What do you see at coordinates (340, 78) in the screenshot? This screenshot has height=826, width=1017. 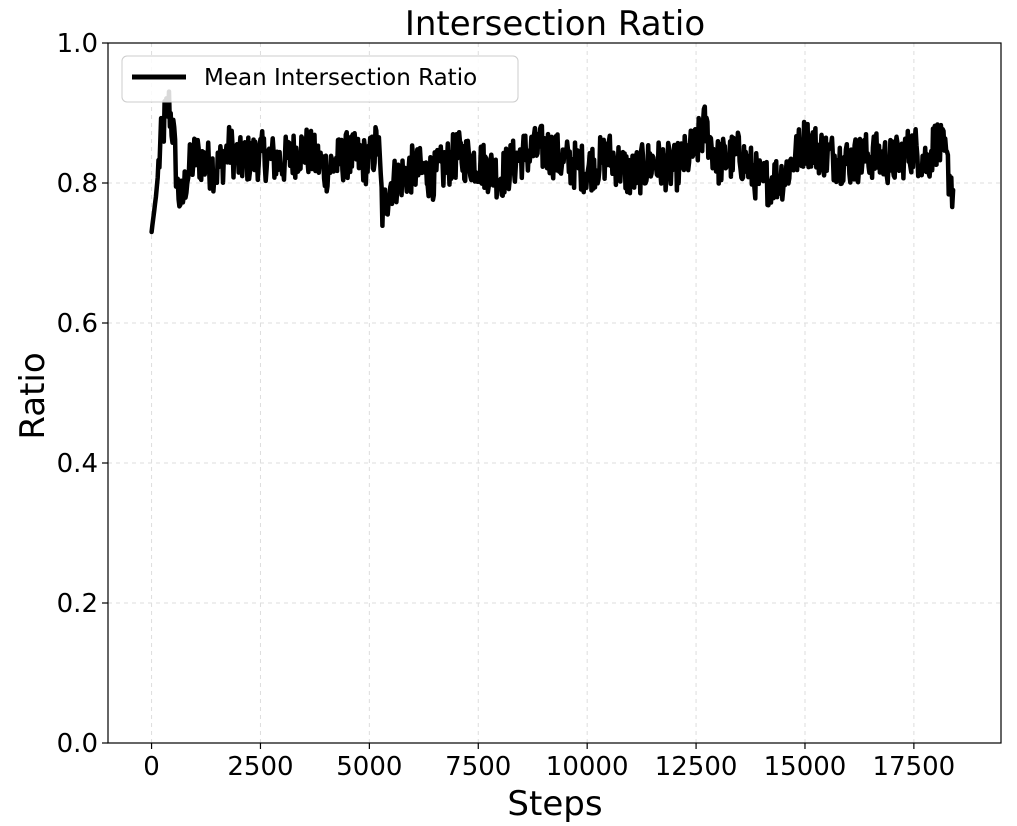 I see `legend-label: Mean Intersection Ratio` at bounding box center [340, 78].